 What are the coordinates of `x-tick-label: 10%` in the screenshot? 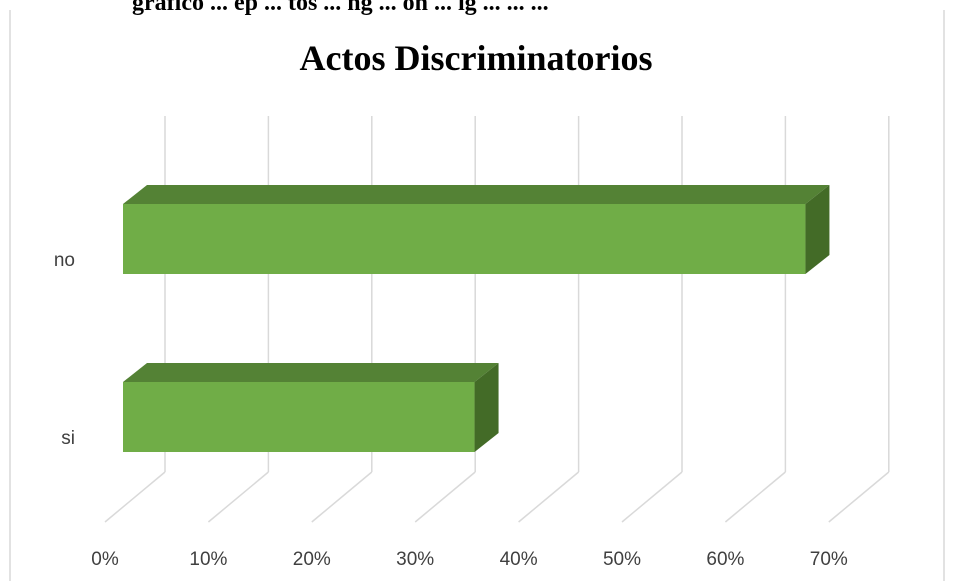 It's located at (208, 559).